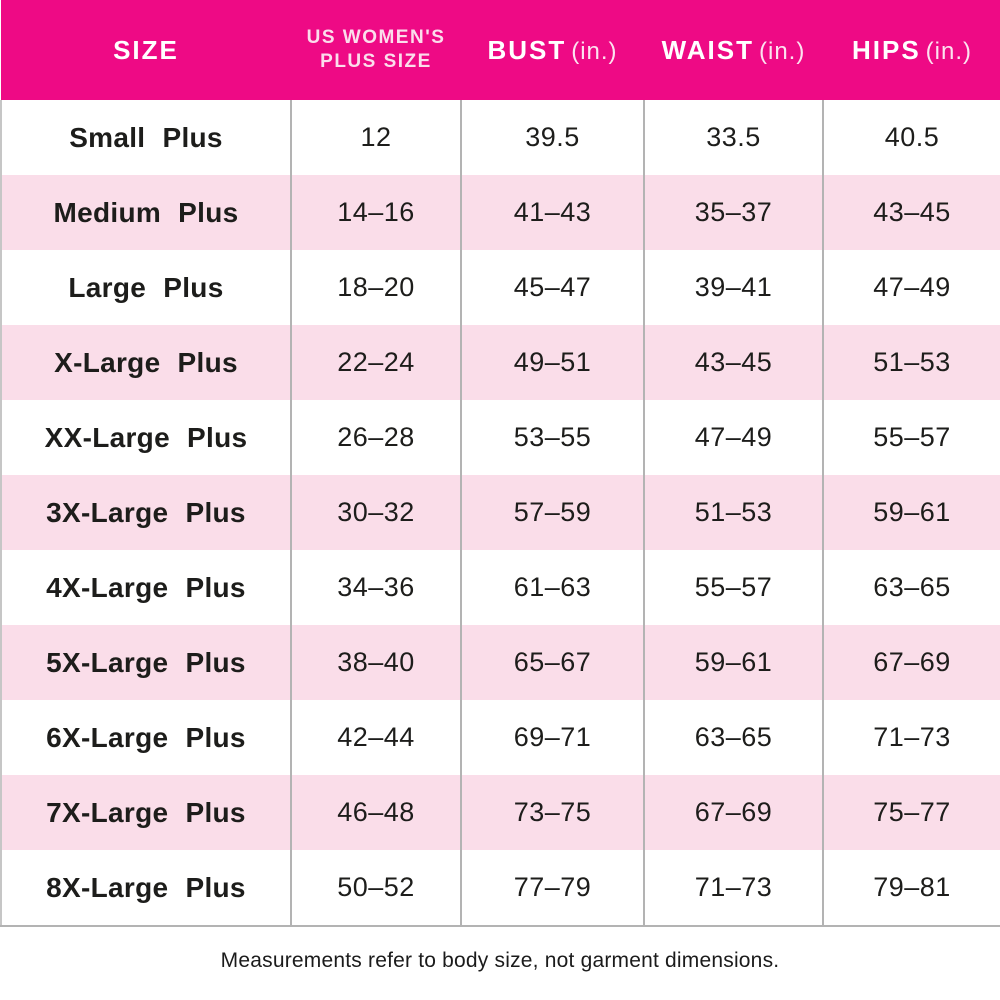 The width and height of the screenshot is (1000, 1000). Describe the element at coordinates (911, 587) in the screenshot. I see `hips-cell: 63–65` at that location.